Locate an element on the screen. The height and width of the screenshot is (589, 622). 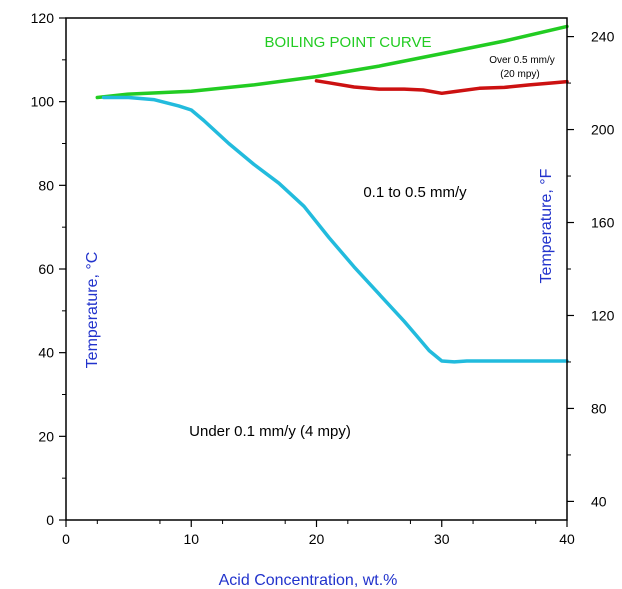
y-tick-label: 120 is located at coordinates (43, 18).